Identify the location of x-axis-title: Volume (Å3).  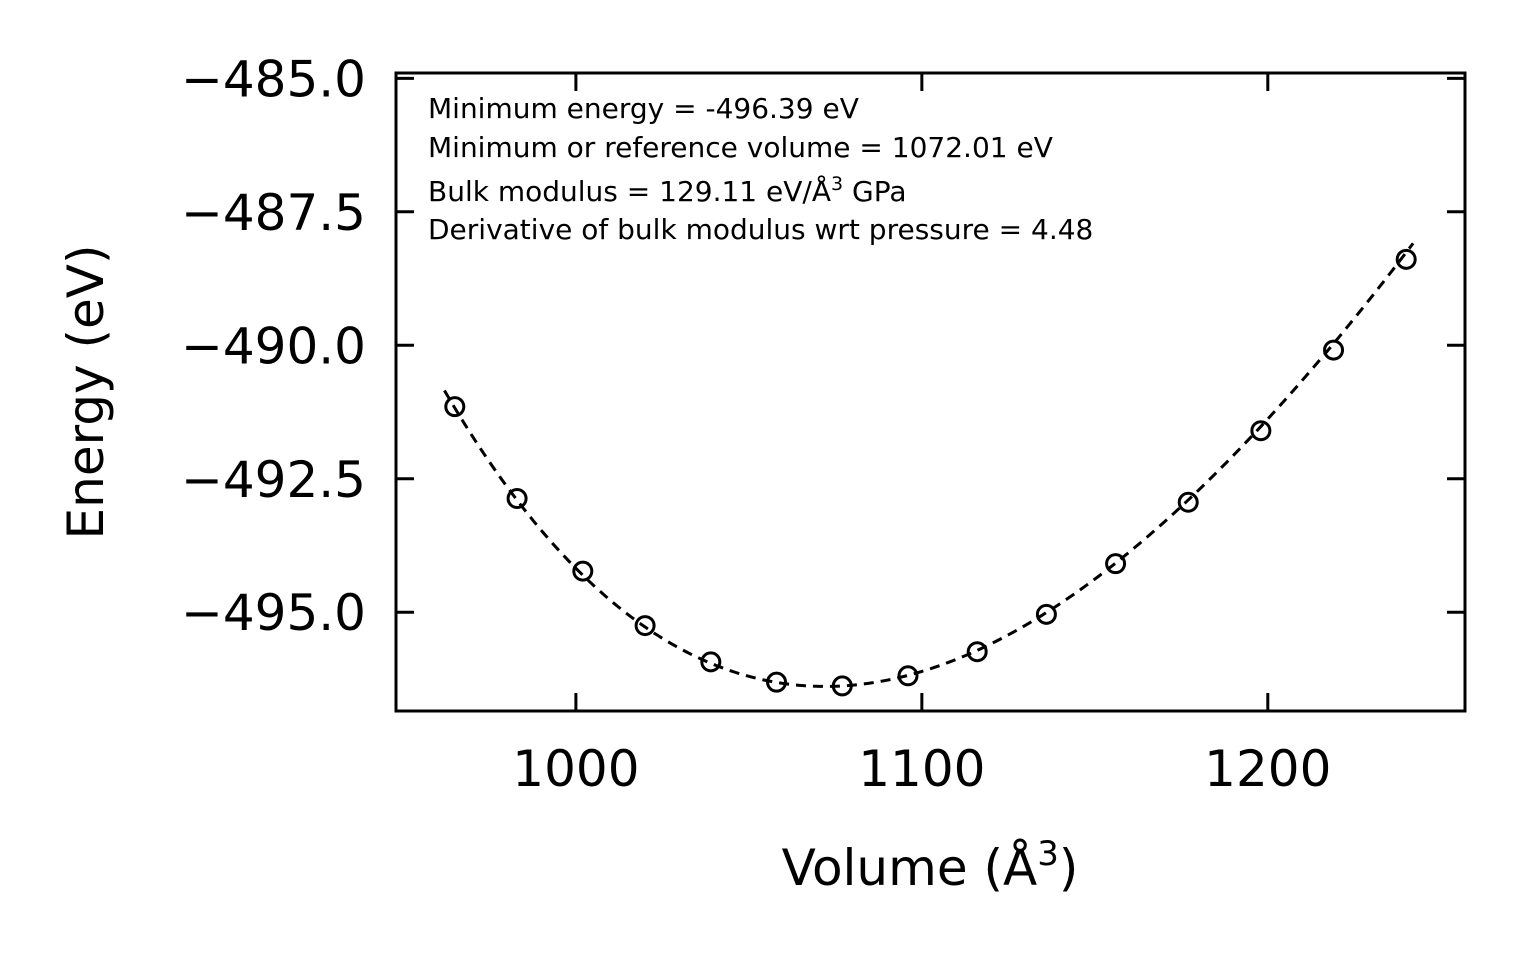
(930, 865).